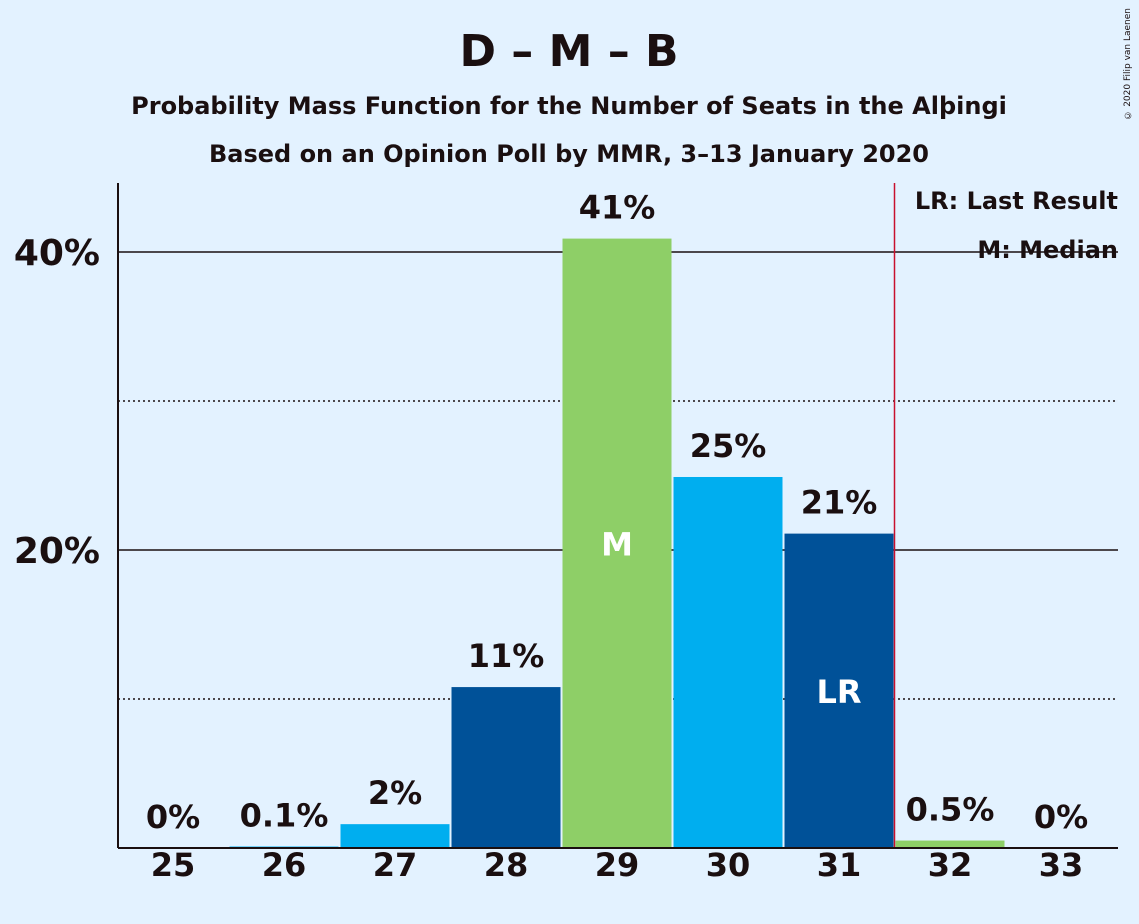 The height and width of the screenshot is (924, 1139). Describe the element at coordinates (1047, 250) in the screenshot. I see `legend-median: M: Median` at that location.